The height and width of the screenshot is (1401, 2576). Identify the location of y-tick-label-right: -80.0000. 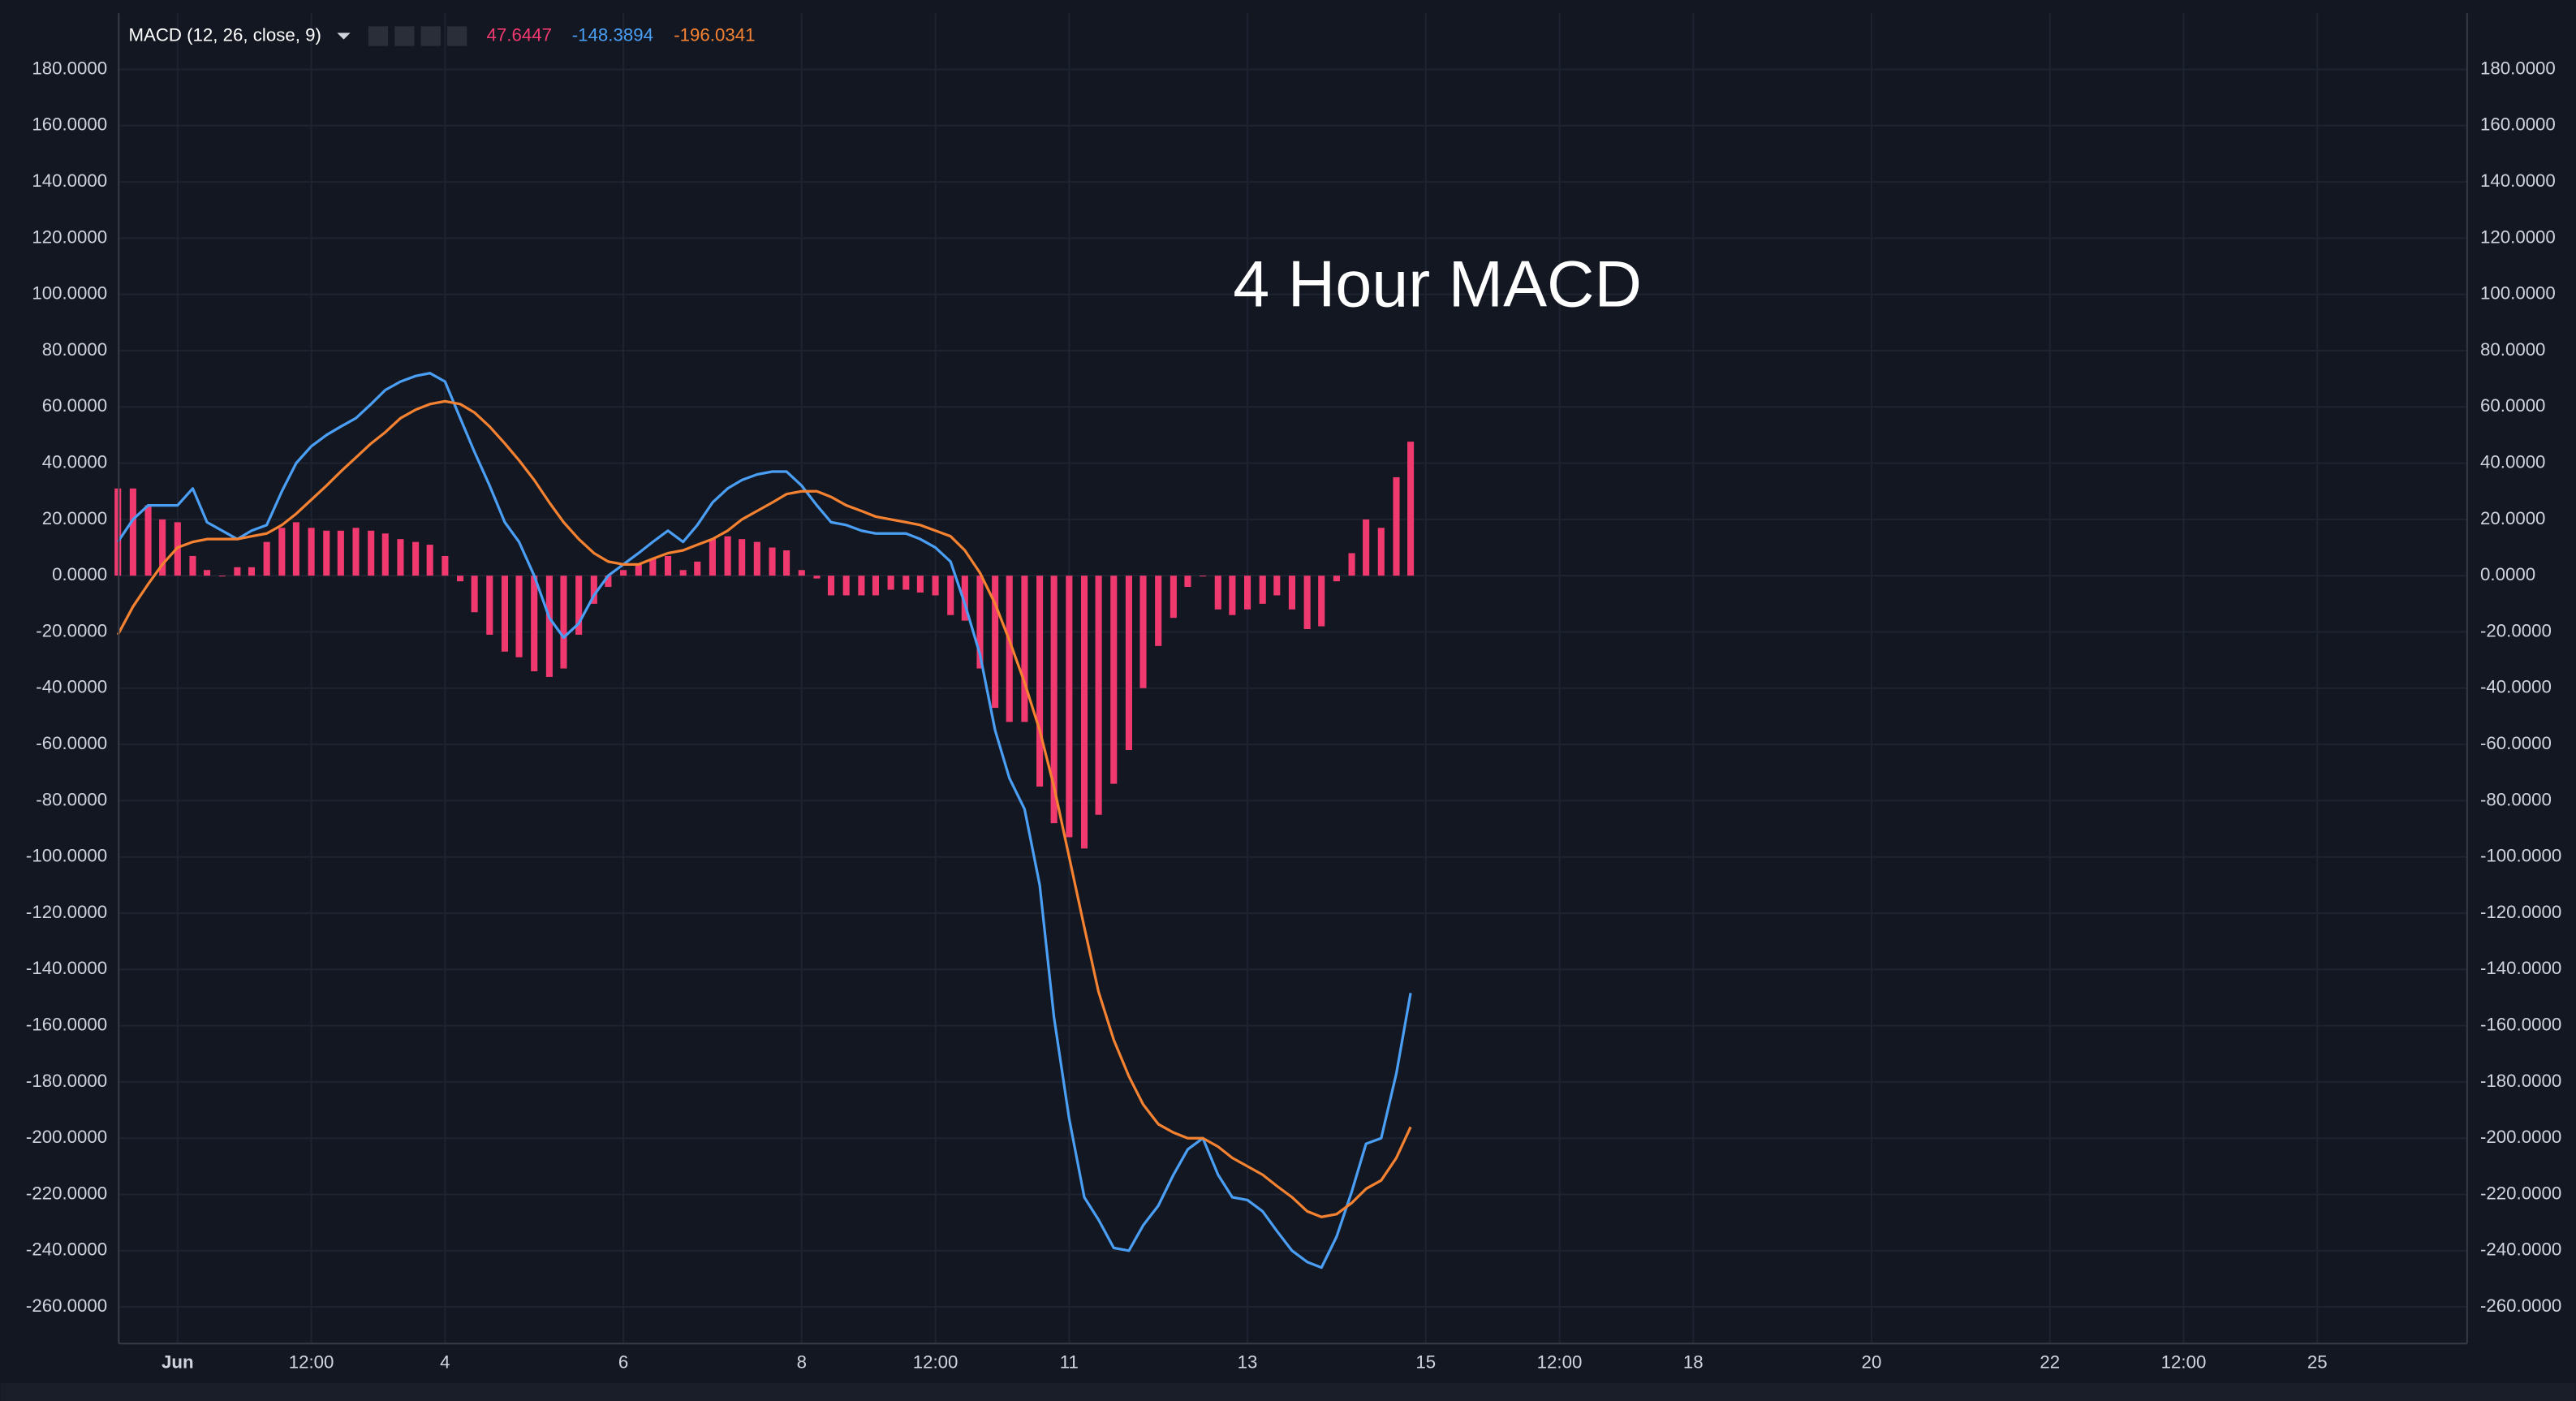
(2516, 799).